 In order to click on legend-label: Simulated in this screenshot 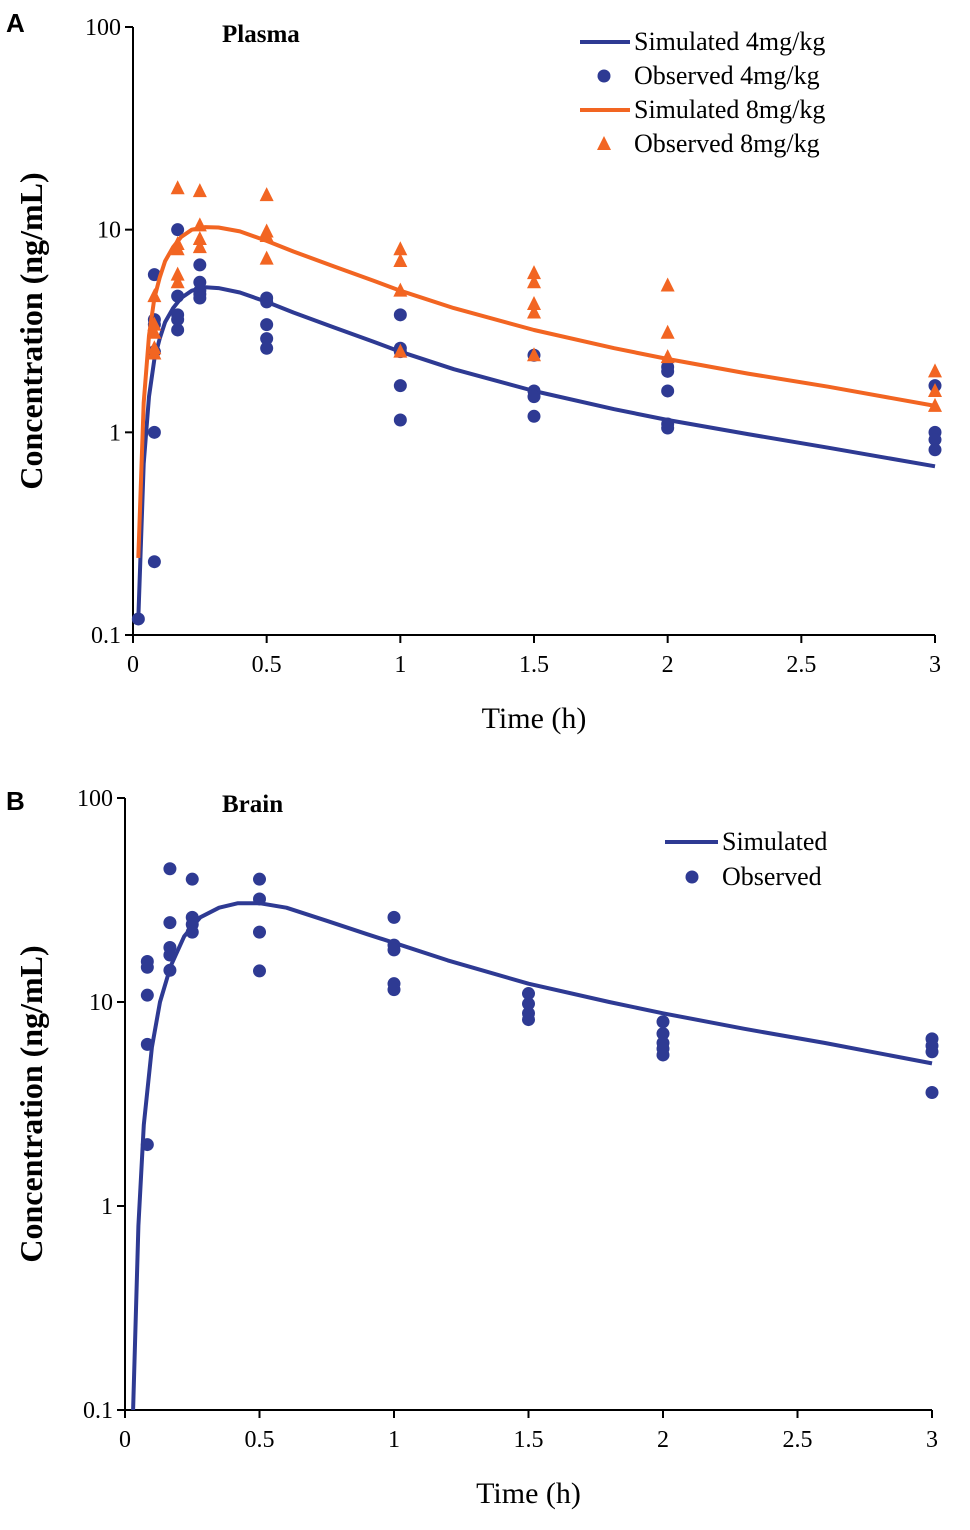, I will do `click(774, 841)`.